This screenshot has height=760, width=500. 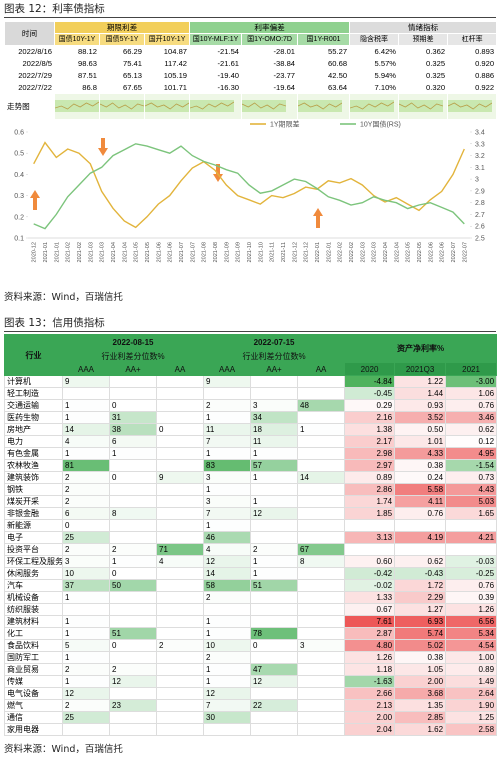 I want to click on spread-cell: 83, so click(x=227, y=465).